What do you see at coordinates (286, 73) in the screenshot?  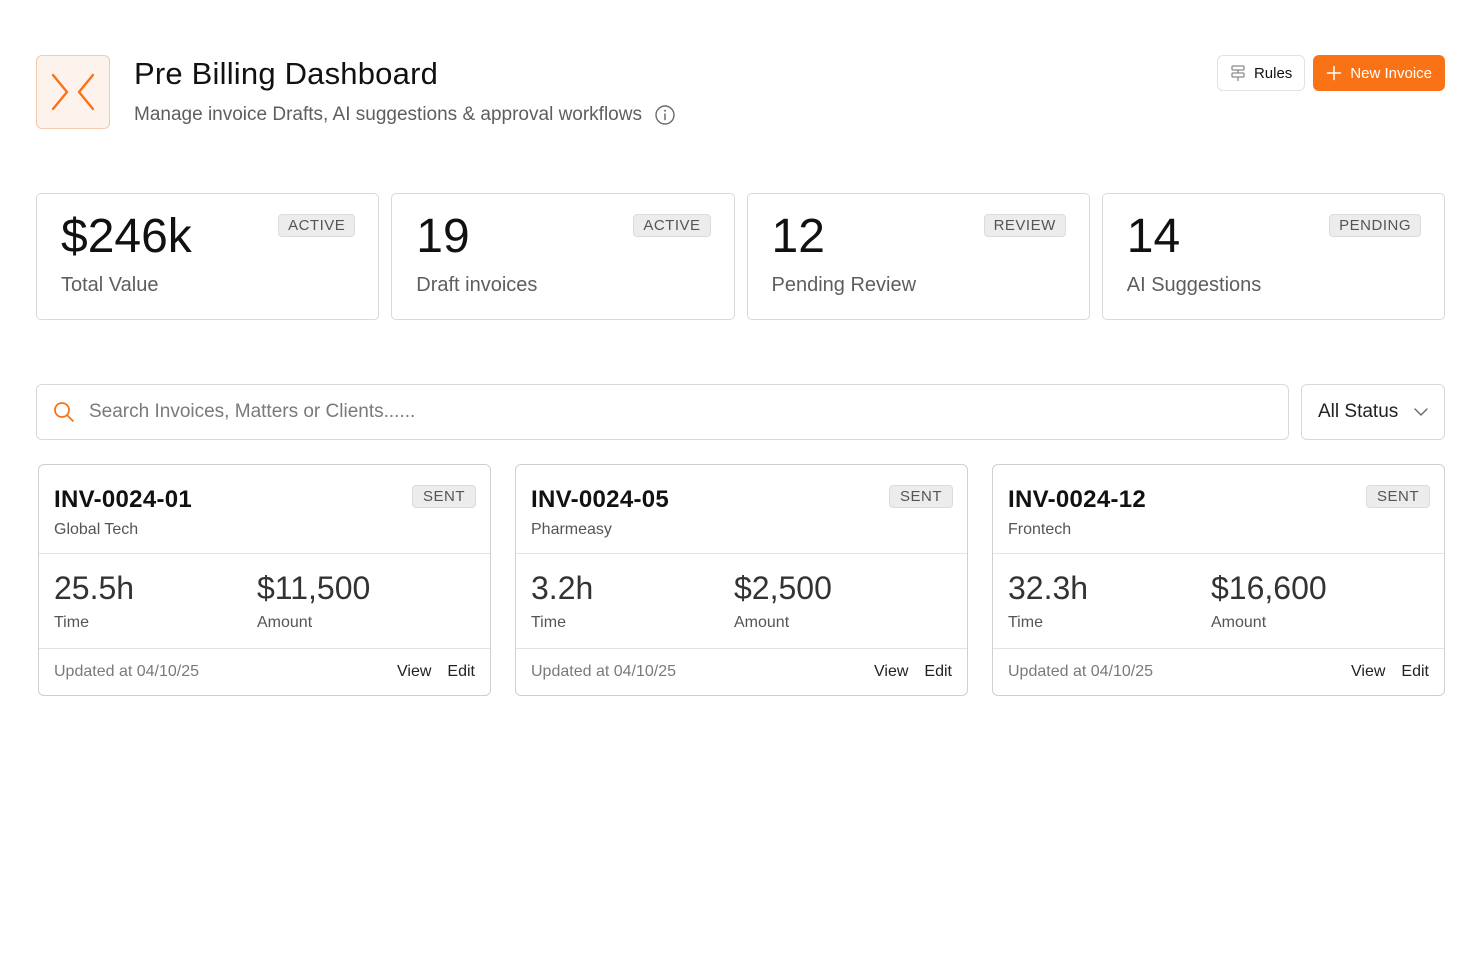 I see `page-title: Pre Billing Dashboard` at bounding box center [286, 73].